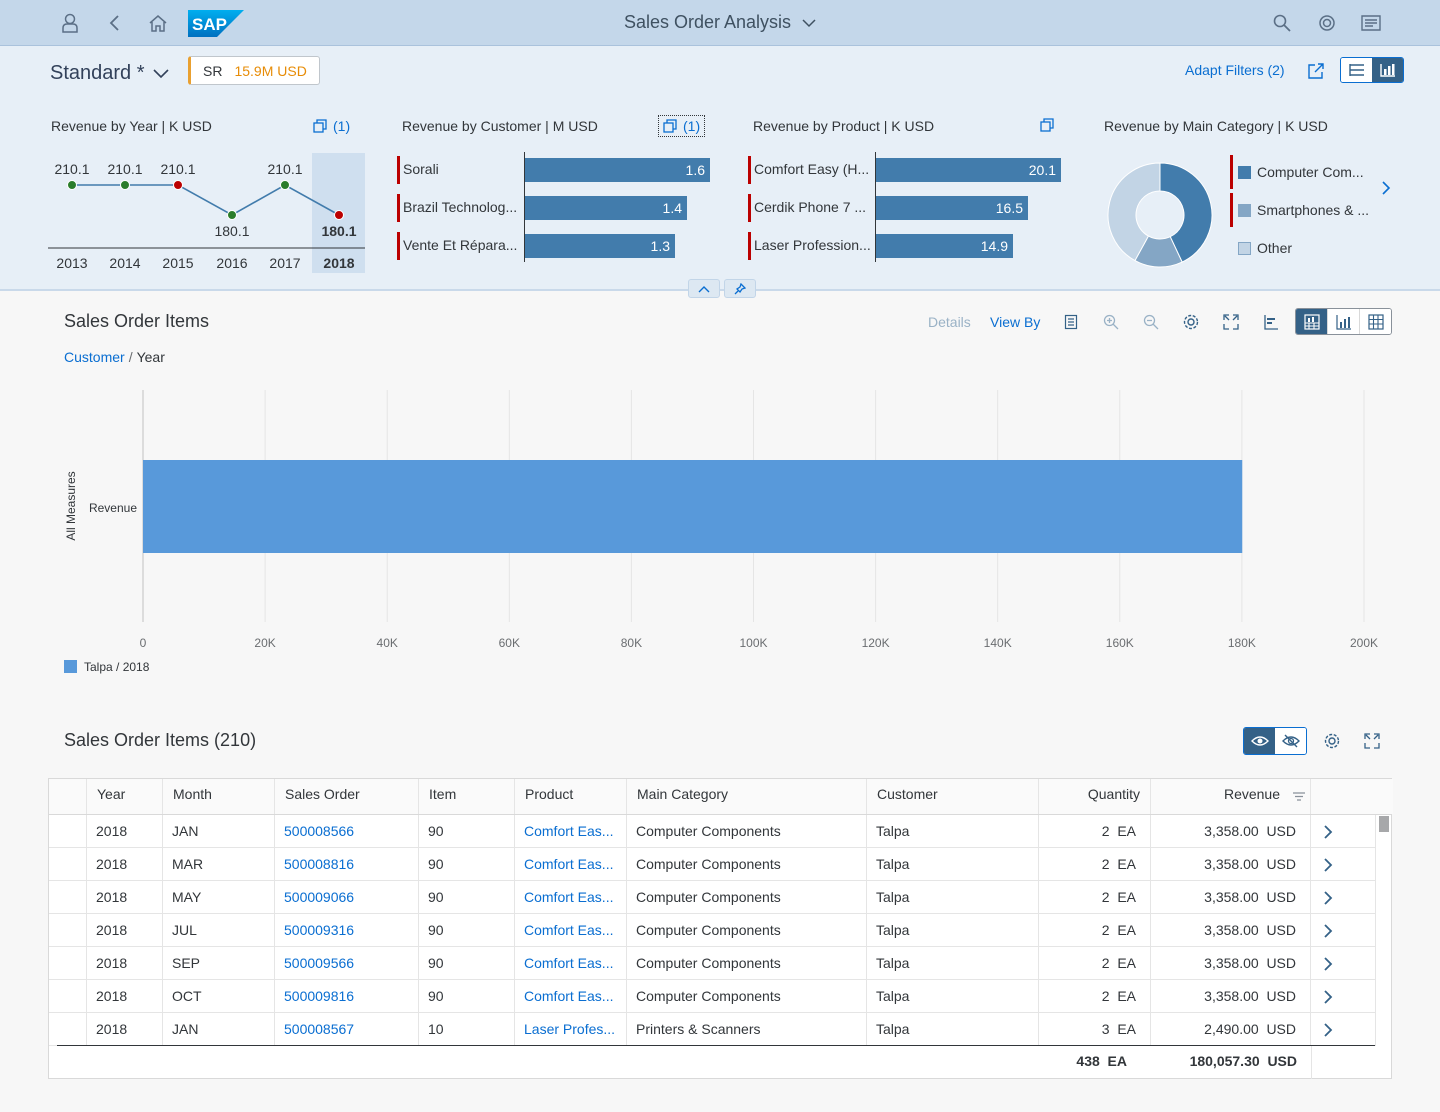 The image size is (1440, 1112). What do you see at coordinates (347, 864) in the screenshot?
I see `cell-order: 500008816` at bounding box center [347, 864].